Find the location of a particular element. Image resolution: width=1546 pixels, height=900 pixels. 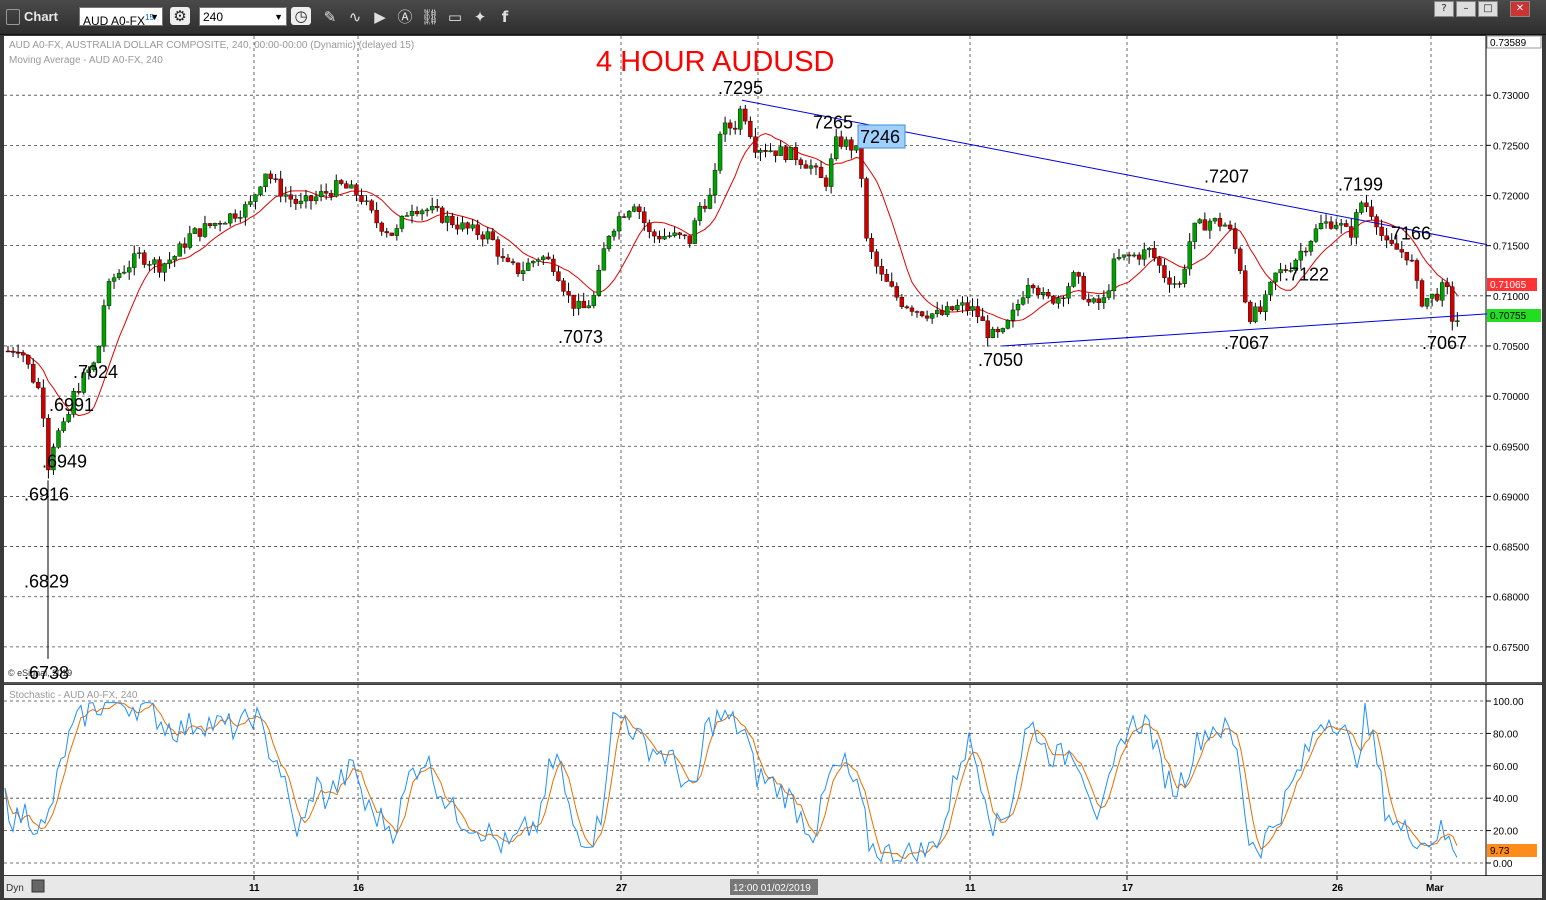

maximize-button: □ is located at coordinates (1488, 9).